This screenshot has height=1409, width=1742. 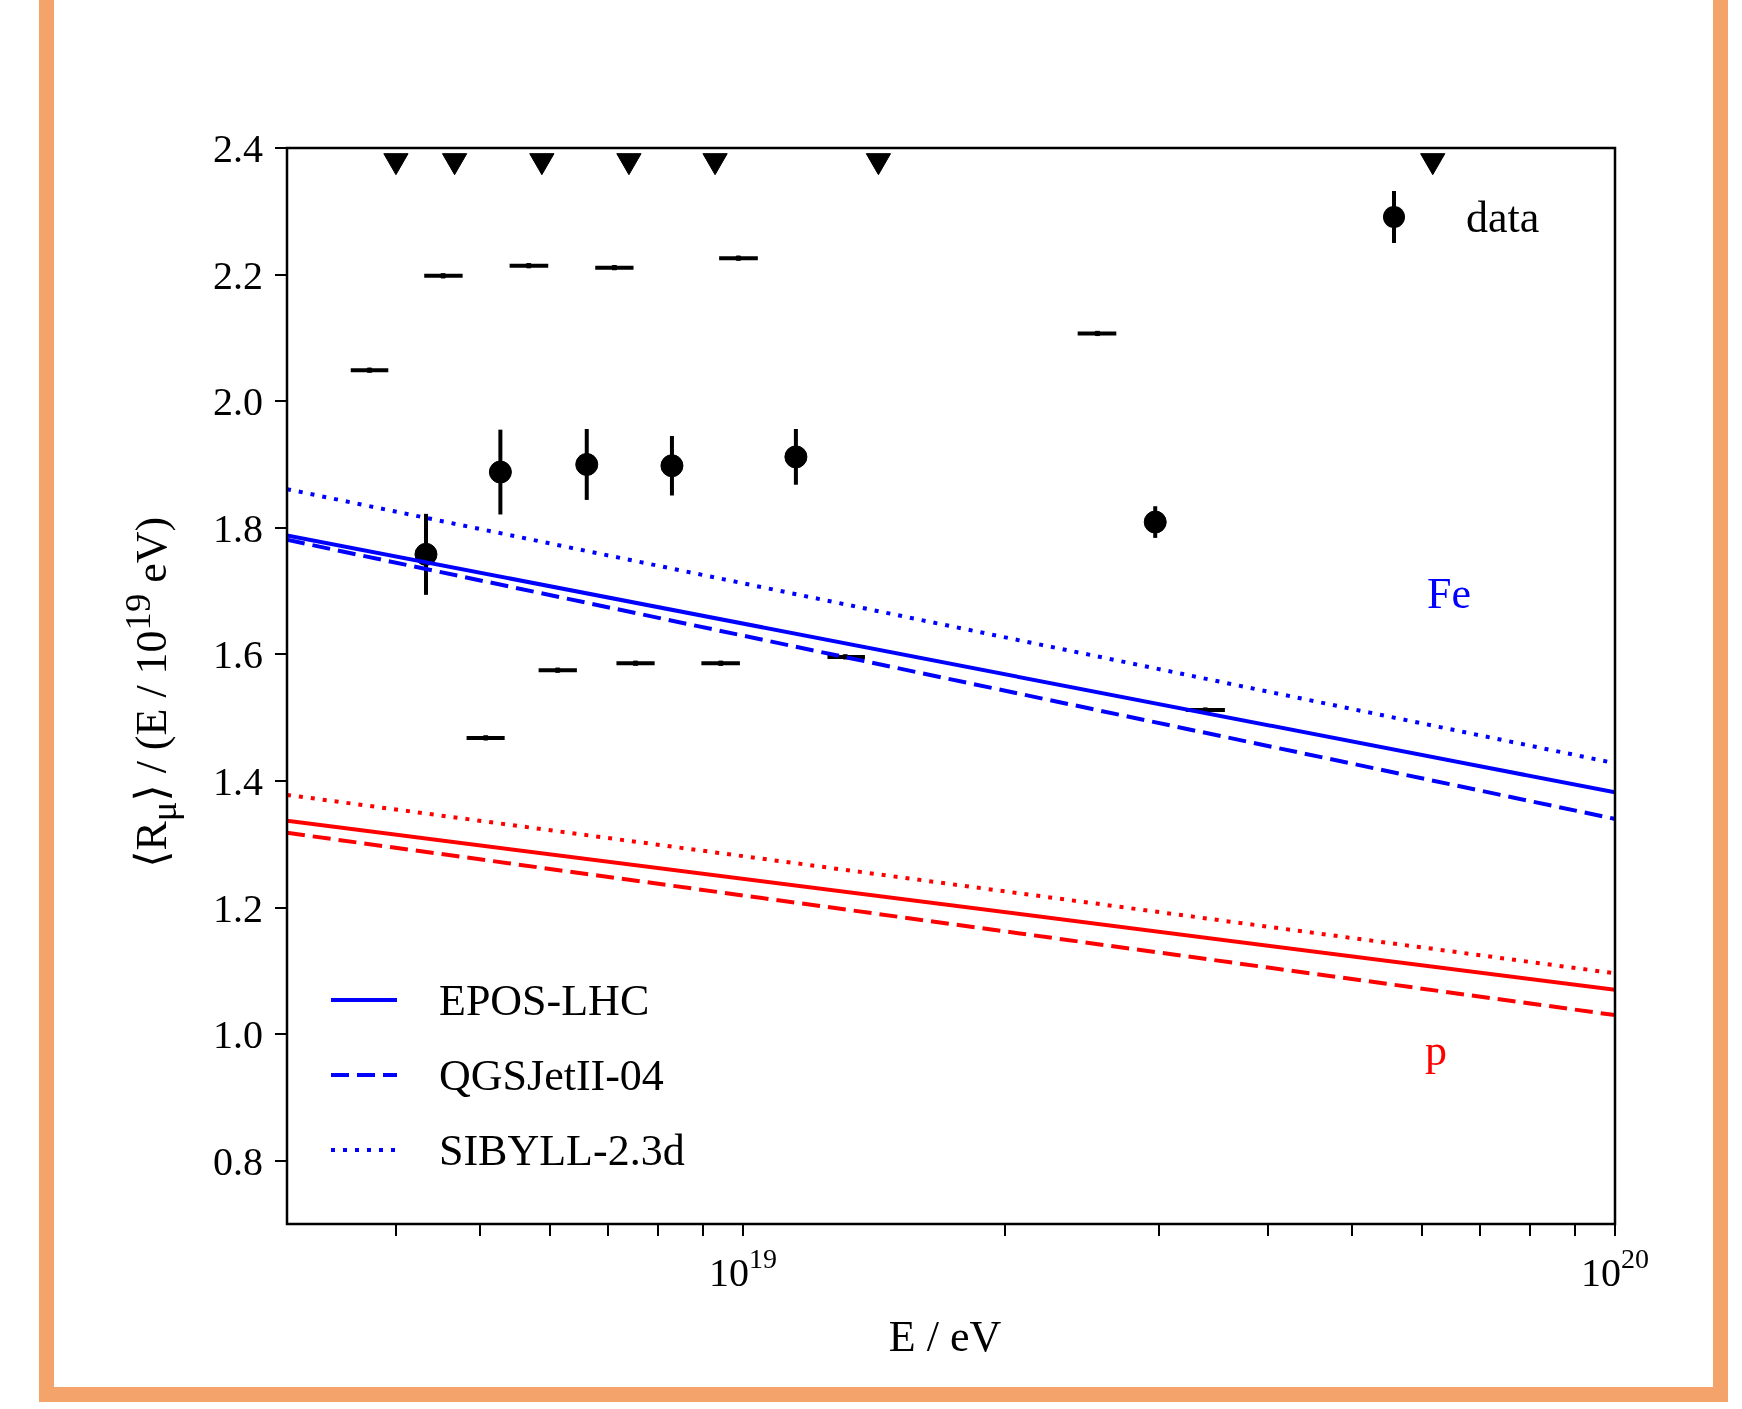 What do you see at coordinates (1436, 1050) in the screenshot?
I see `annotation: p` at bounding box center [1436, 1050].